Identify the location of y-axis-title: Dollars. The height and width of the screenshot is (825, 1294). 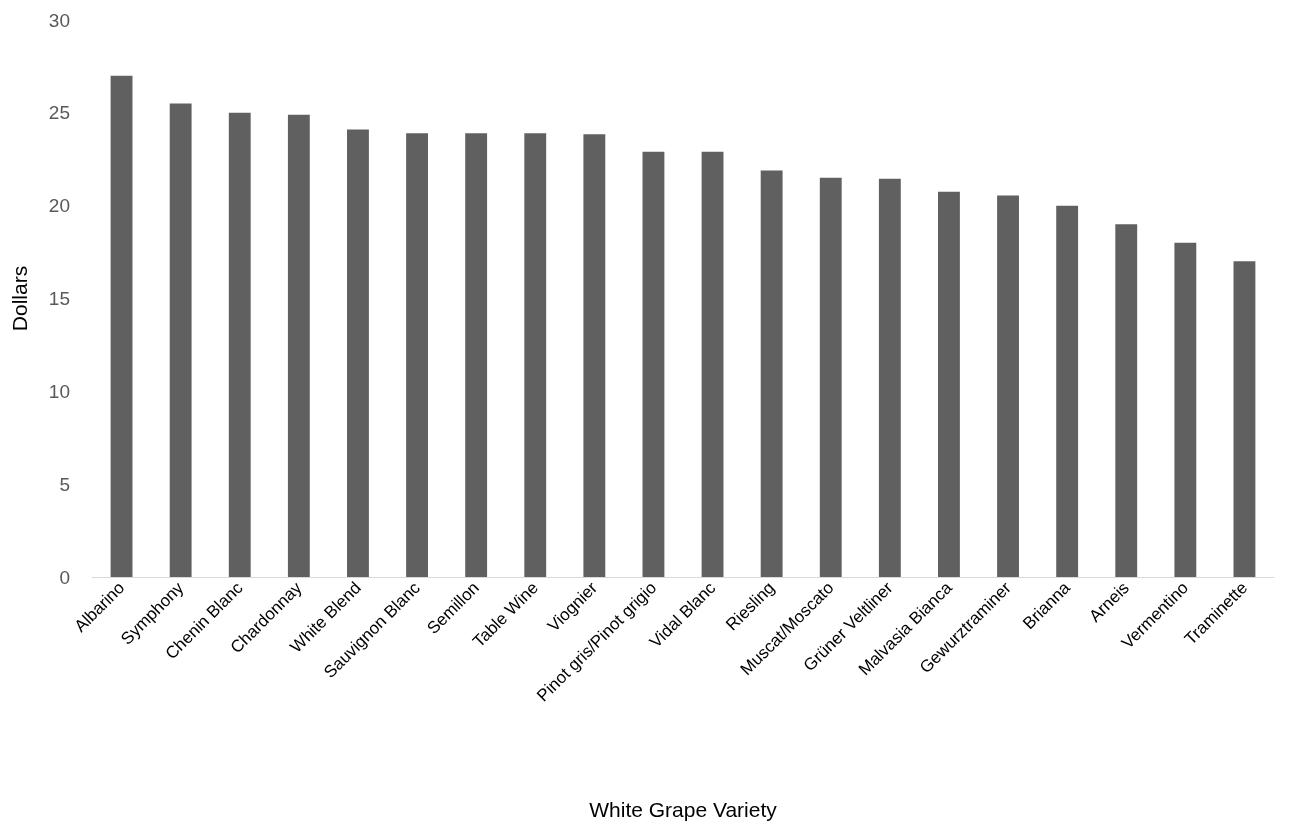
(19, 298).